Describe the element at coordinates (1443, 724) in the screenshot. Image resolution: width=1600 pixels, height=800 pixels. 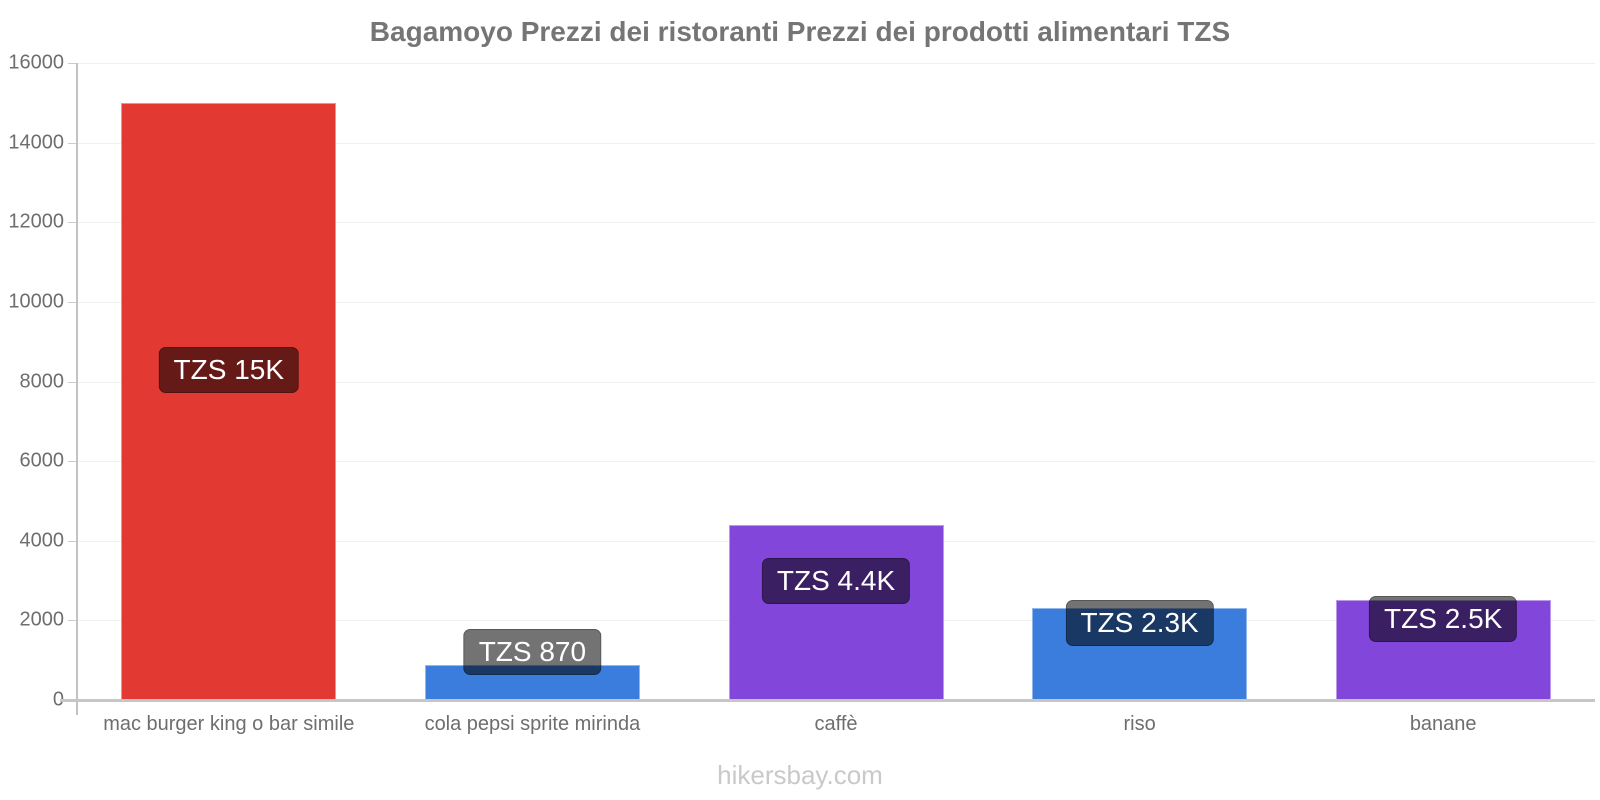
I see `x-category-label: banane` at that location.